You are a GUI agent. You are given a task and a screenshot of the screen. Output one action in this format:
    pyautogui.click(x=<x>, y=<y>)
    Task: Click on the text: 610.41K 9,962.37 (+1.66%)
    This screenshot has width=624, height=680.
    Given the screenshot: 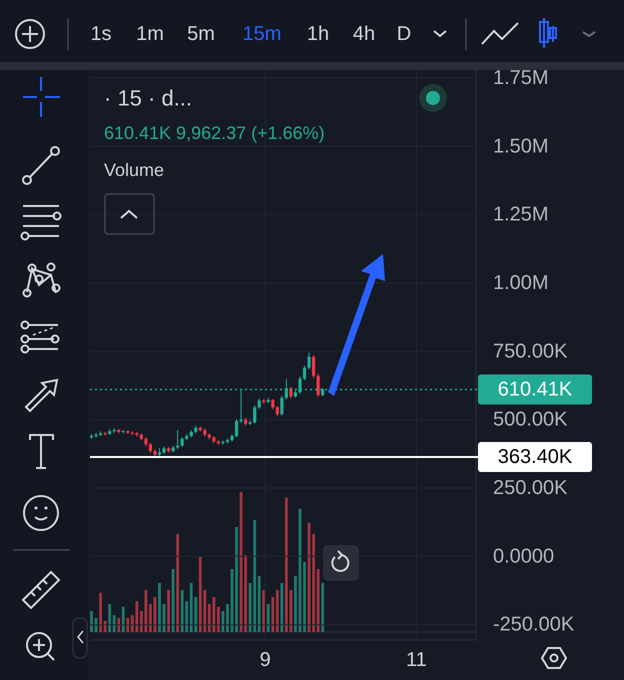 What is the action you would take?
    pyautogui.click(x=214, y=133)
    